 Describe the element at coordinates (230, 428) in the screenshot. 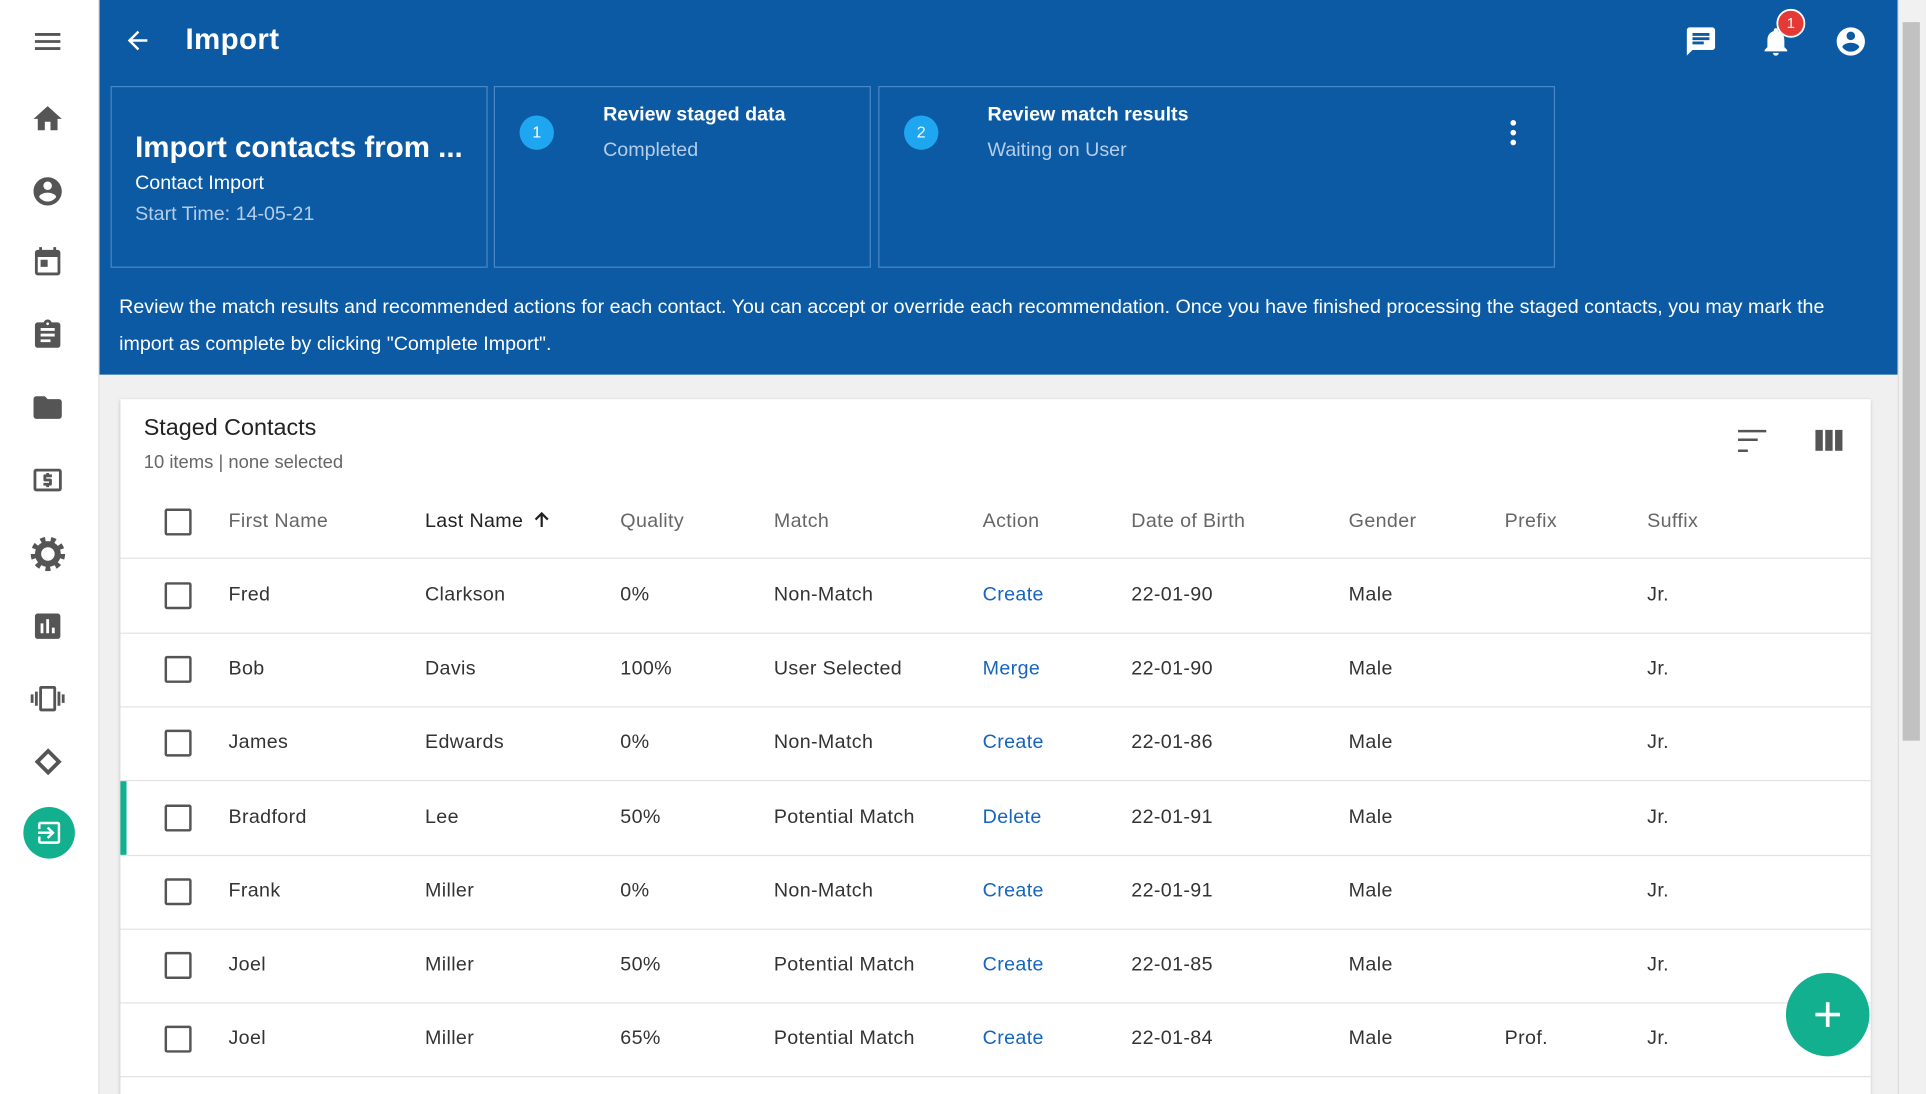

I see `table-title: Staged Contacts` at that location.